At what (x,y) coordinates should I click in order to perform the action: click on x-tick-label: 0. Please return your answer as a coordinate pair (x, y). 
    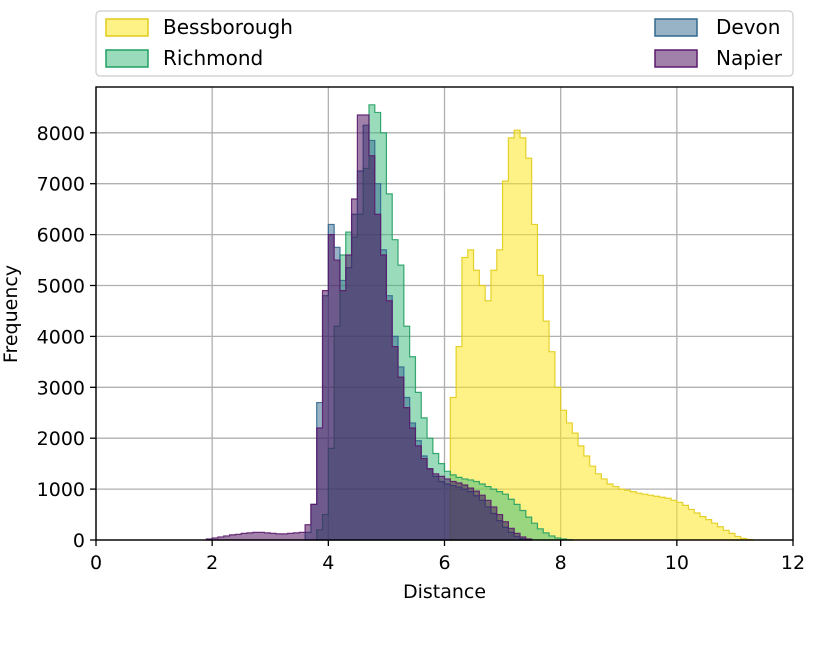
    Looking at the image, I should click on (96, 563).